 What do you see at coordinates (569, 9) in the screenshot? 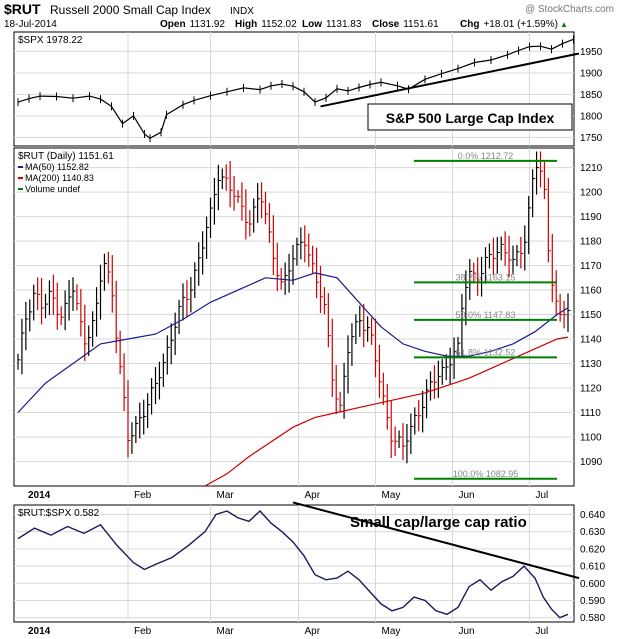
I see `watermark: @ StockCharts.com` at bounding box center [569, 9].